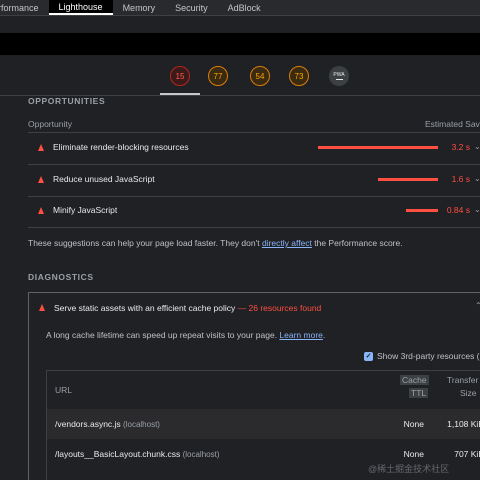 Image resolution: width=480 pixels, height=480 pixels. Describe the element at coordinates (240, 24) in the screenshot. I see `toolbar` at that location.